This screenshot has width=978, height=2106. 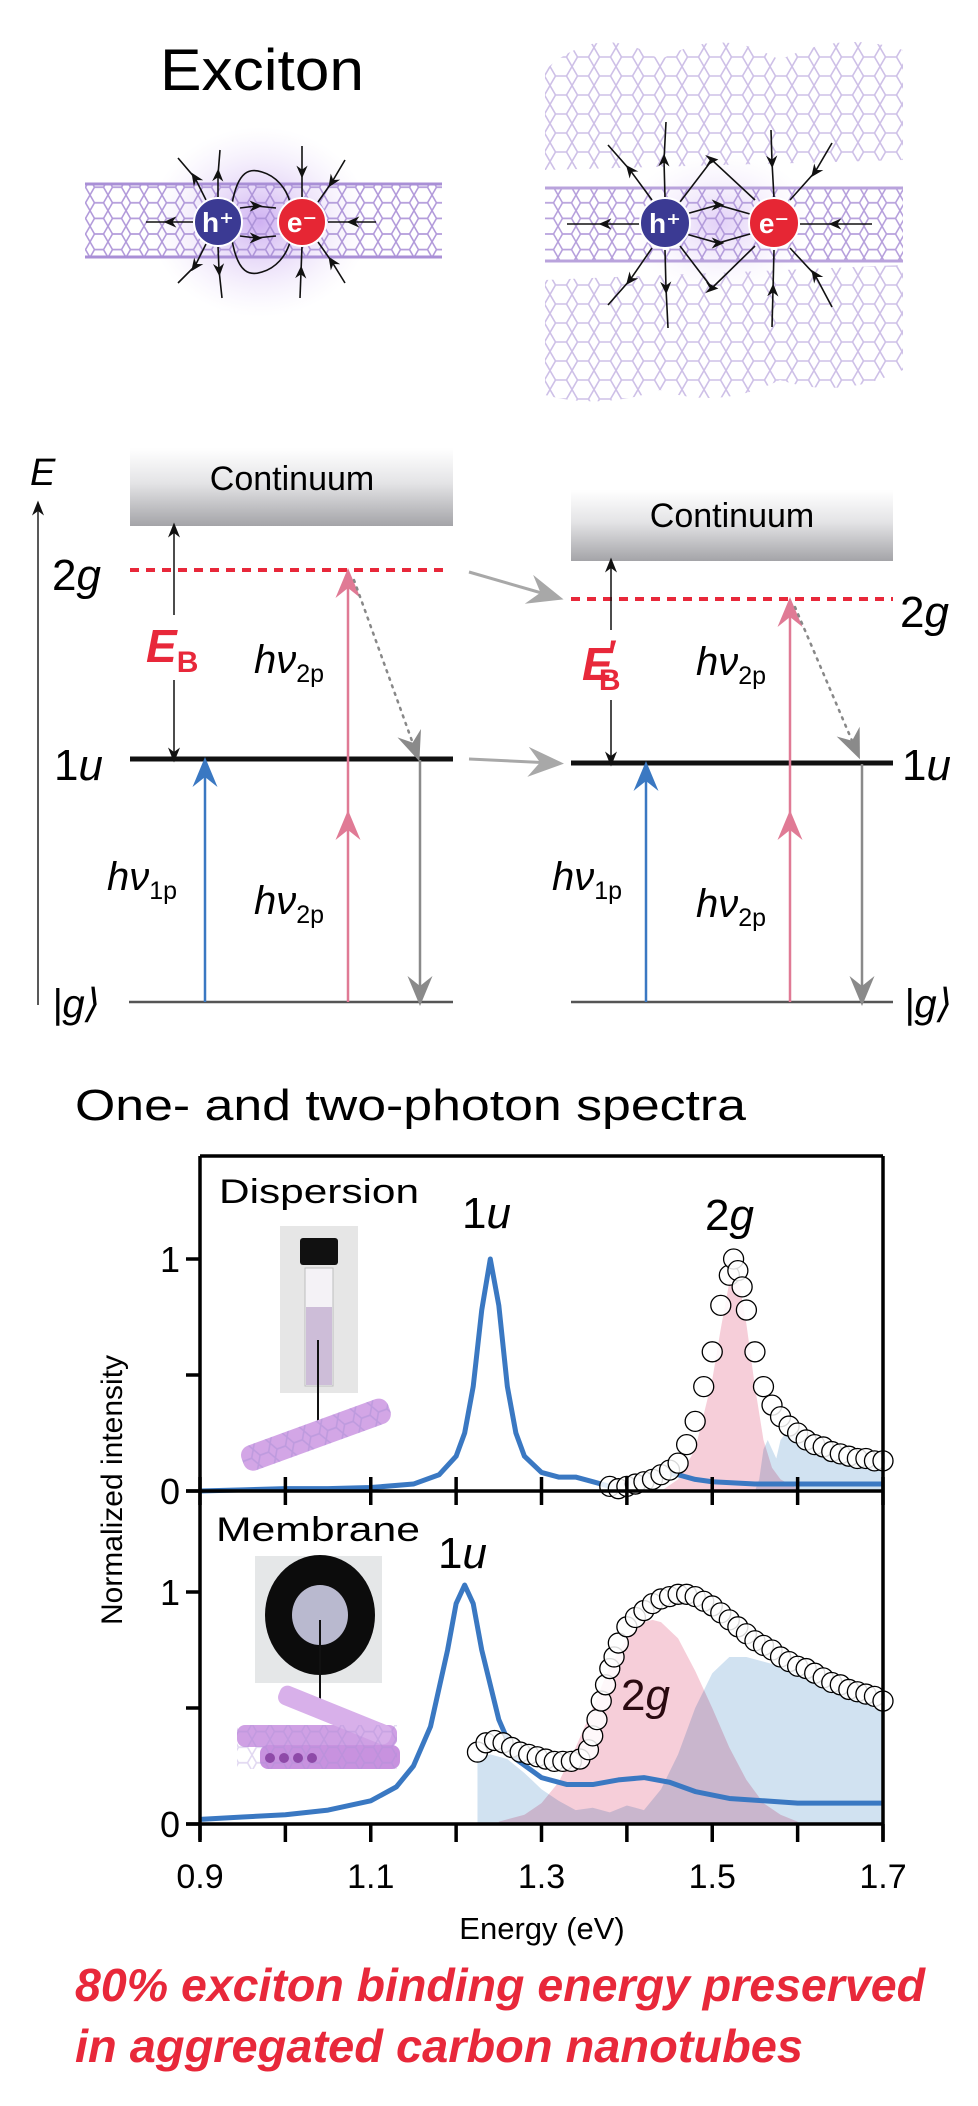 I want to click on panel-label-dispersion: Dispersion, so click(x=319, y=1192).